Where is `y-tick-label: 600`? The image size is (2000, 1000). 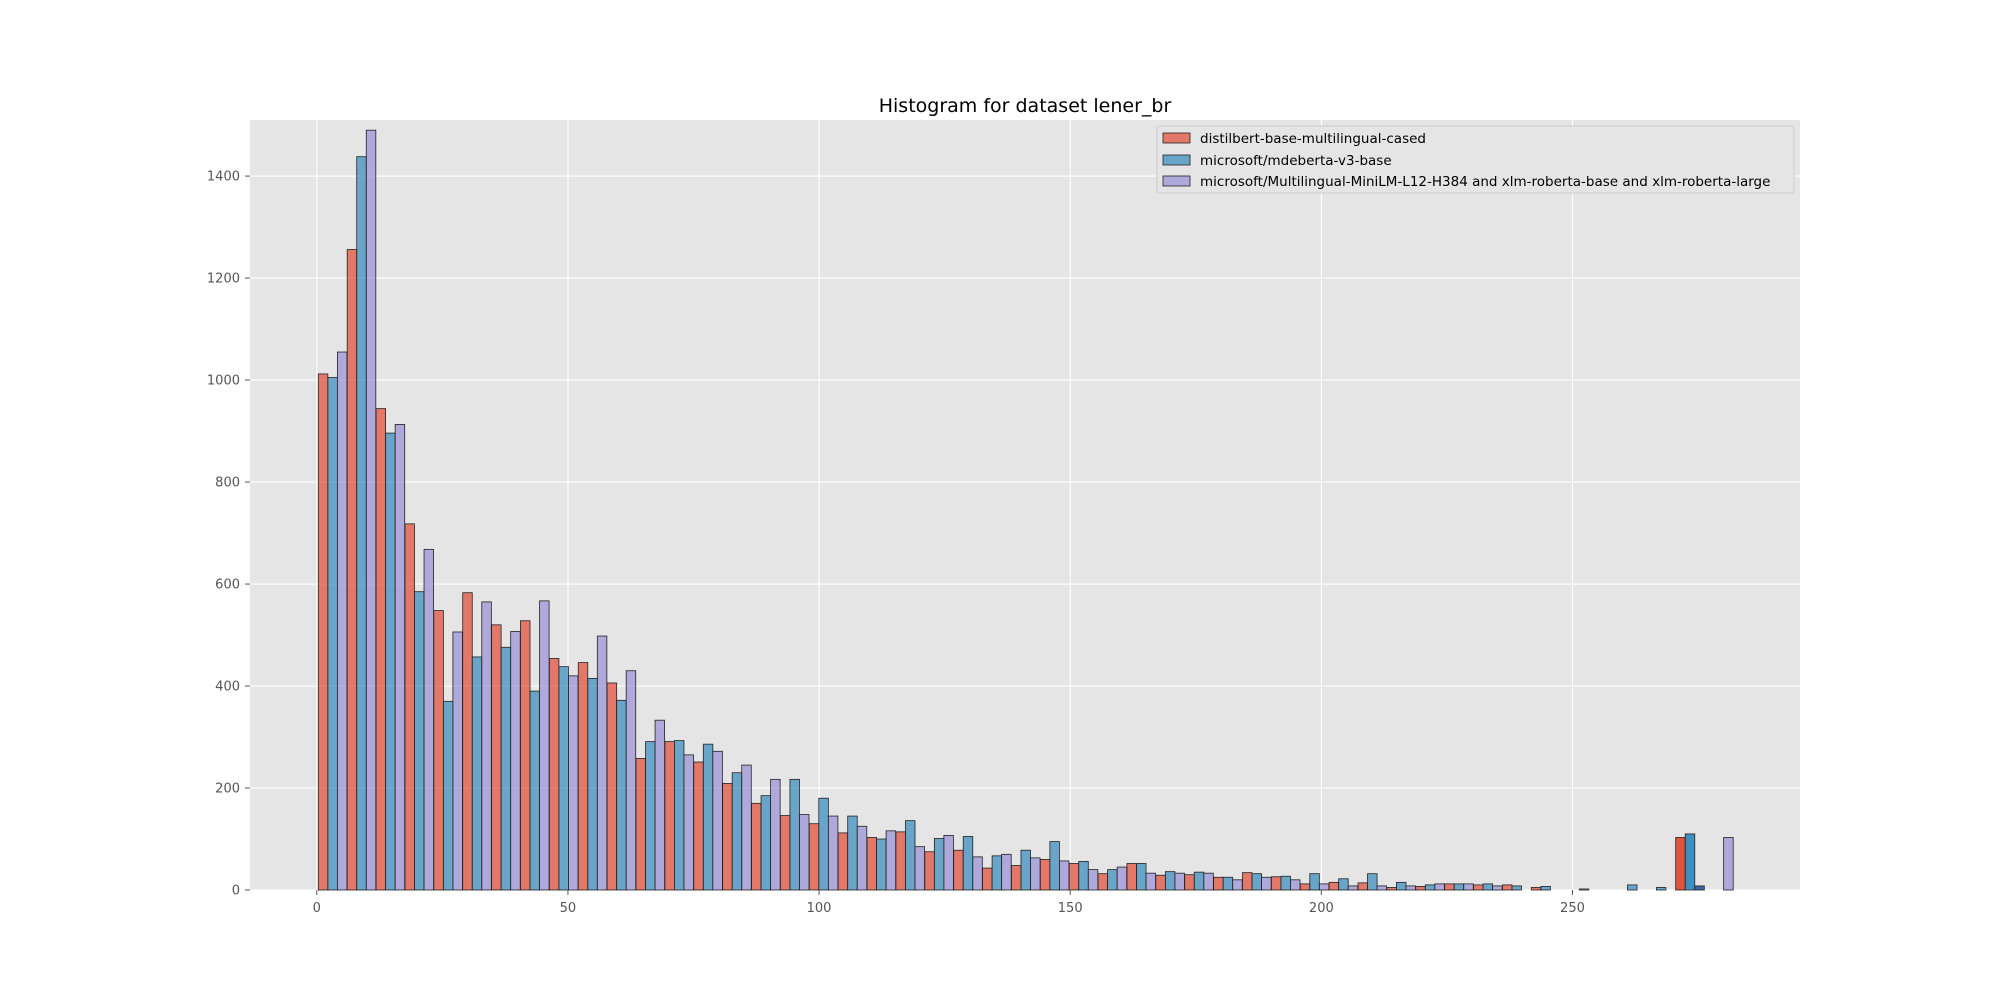 y-tick-label: 600 is located at coordinates (227, 585).